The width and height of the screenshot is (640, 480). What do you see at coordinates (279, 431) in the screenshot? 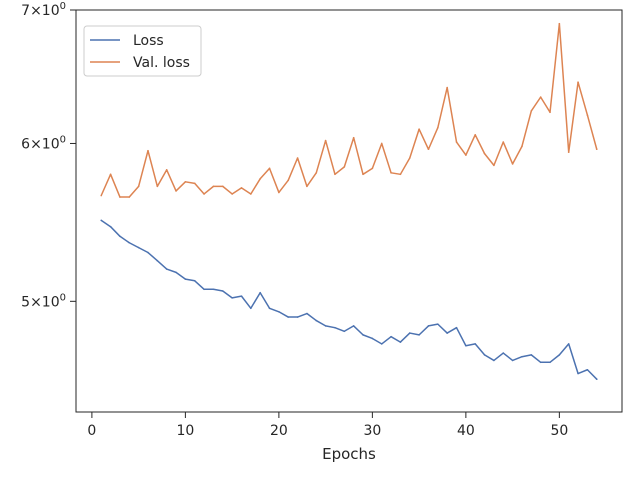
I see `x-tick-label: 20` at bounding box center [279, 431].